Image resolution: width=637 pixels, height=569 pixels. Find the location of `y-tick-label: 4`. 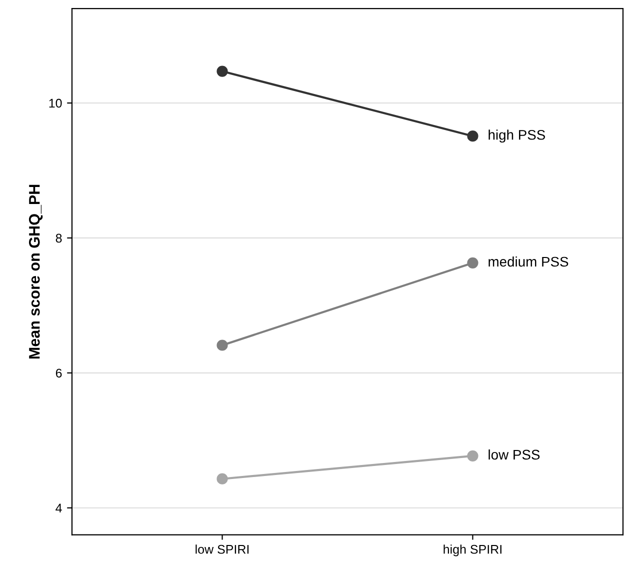

y-tick-label: 4 is located at coordinates (59, 508).